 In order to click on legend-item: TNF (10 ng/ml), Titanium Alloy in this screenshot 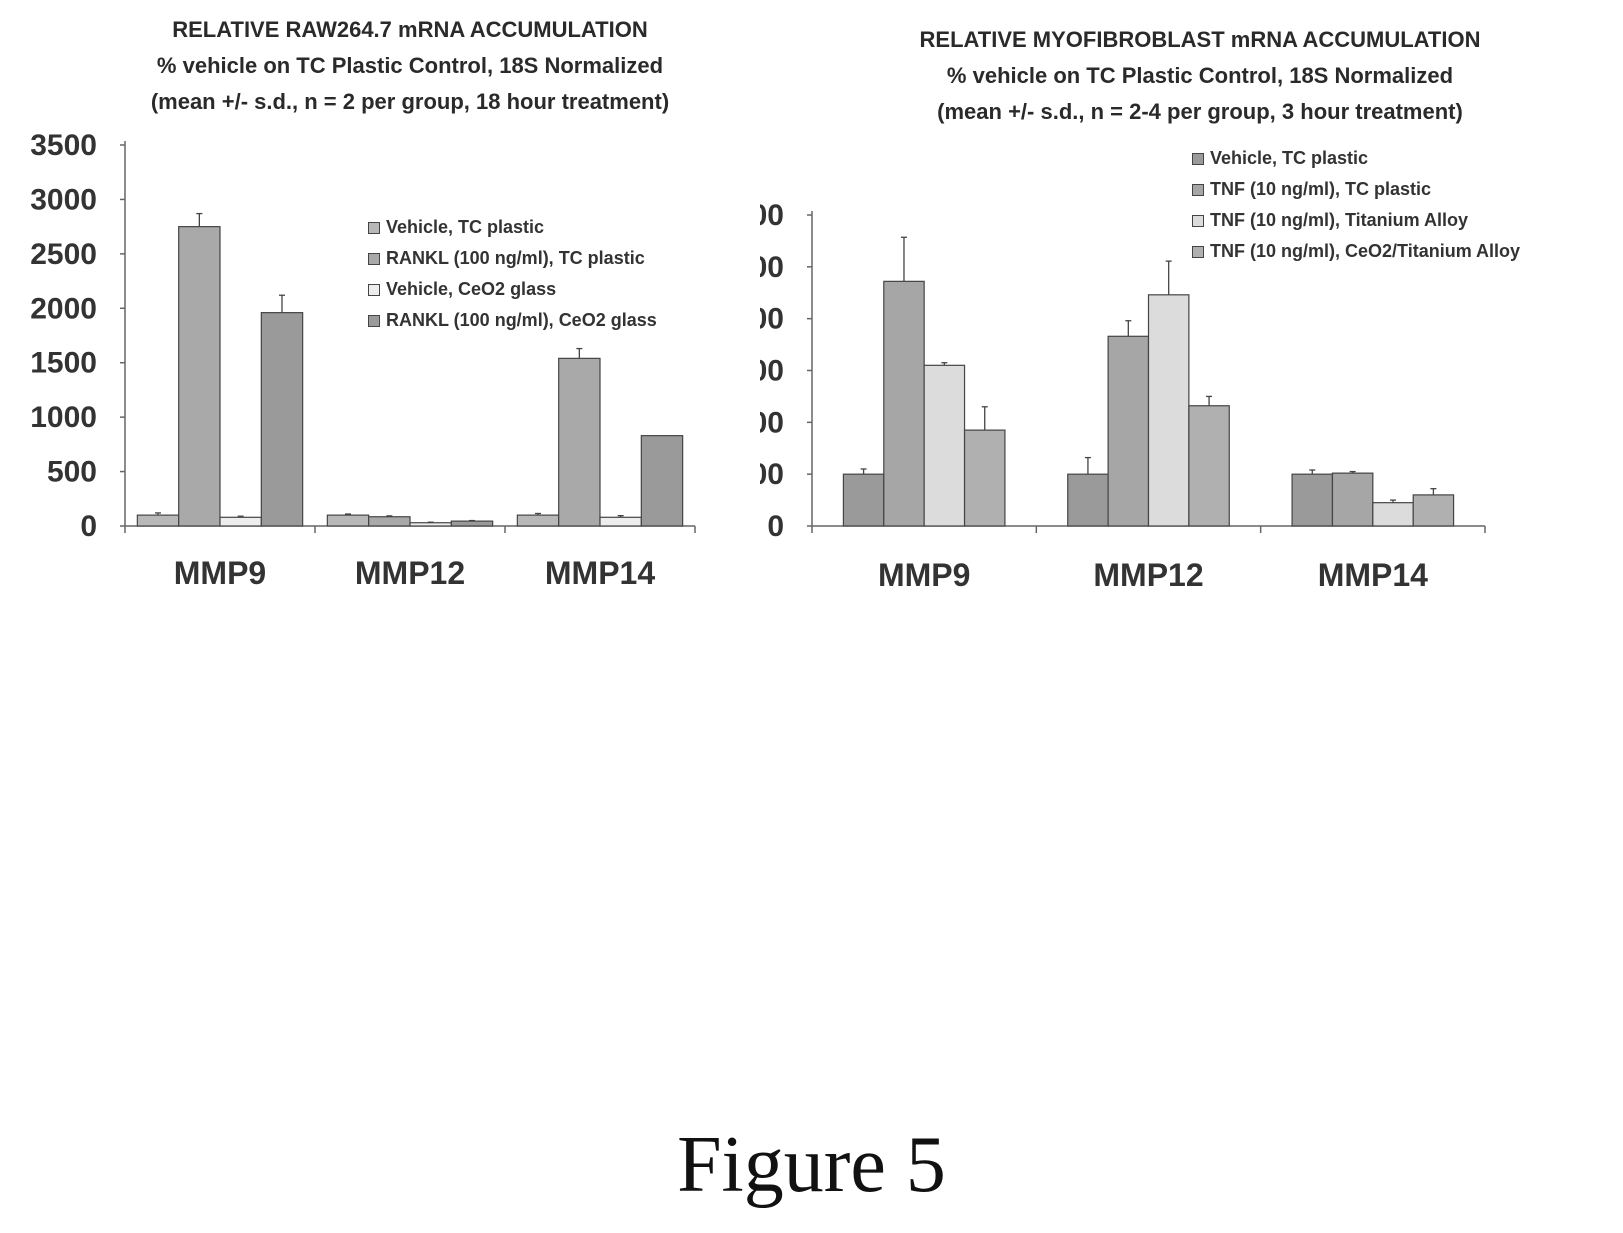, I will do `click(1356, 220)`.